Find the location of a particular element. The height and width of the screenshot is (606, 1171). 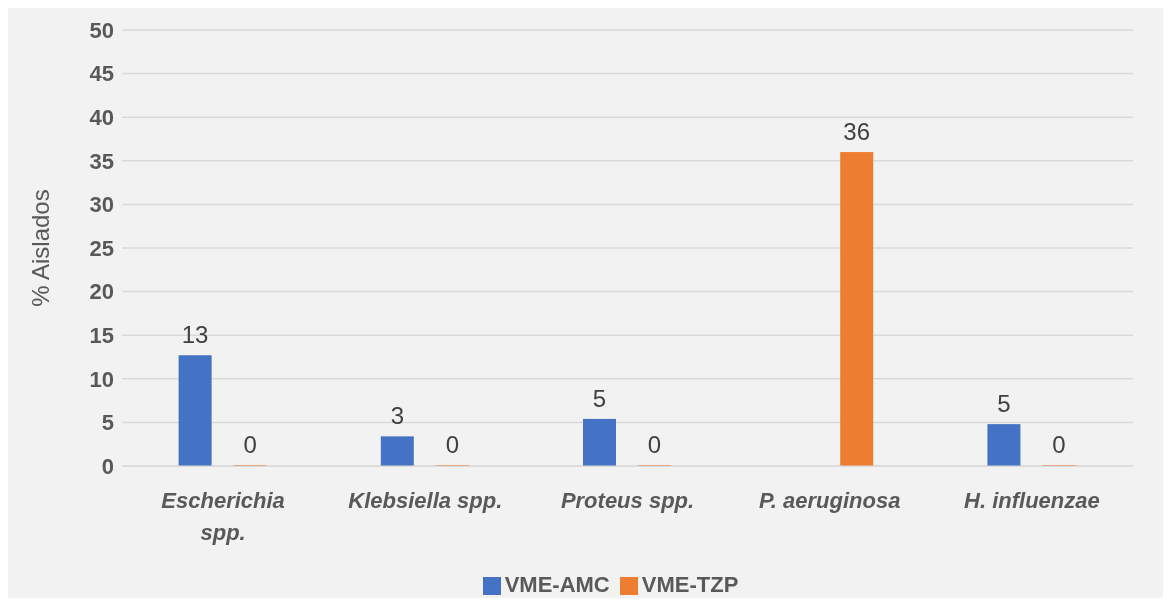

data-label: 36 is located at coordinates (857, 132).